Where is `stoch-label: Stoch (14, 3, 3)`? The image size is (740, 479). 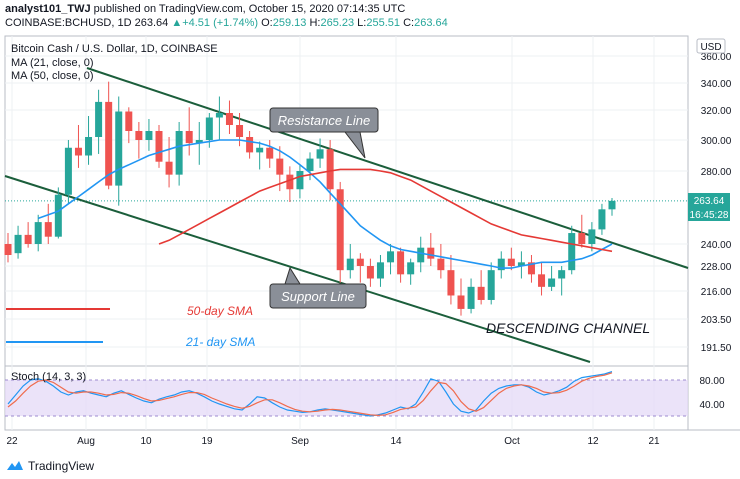 stoch-label: Stoch (14, 3, 3) is located at coordinates (48, 377).